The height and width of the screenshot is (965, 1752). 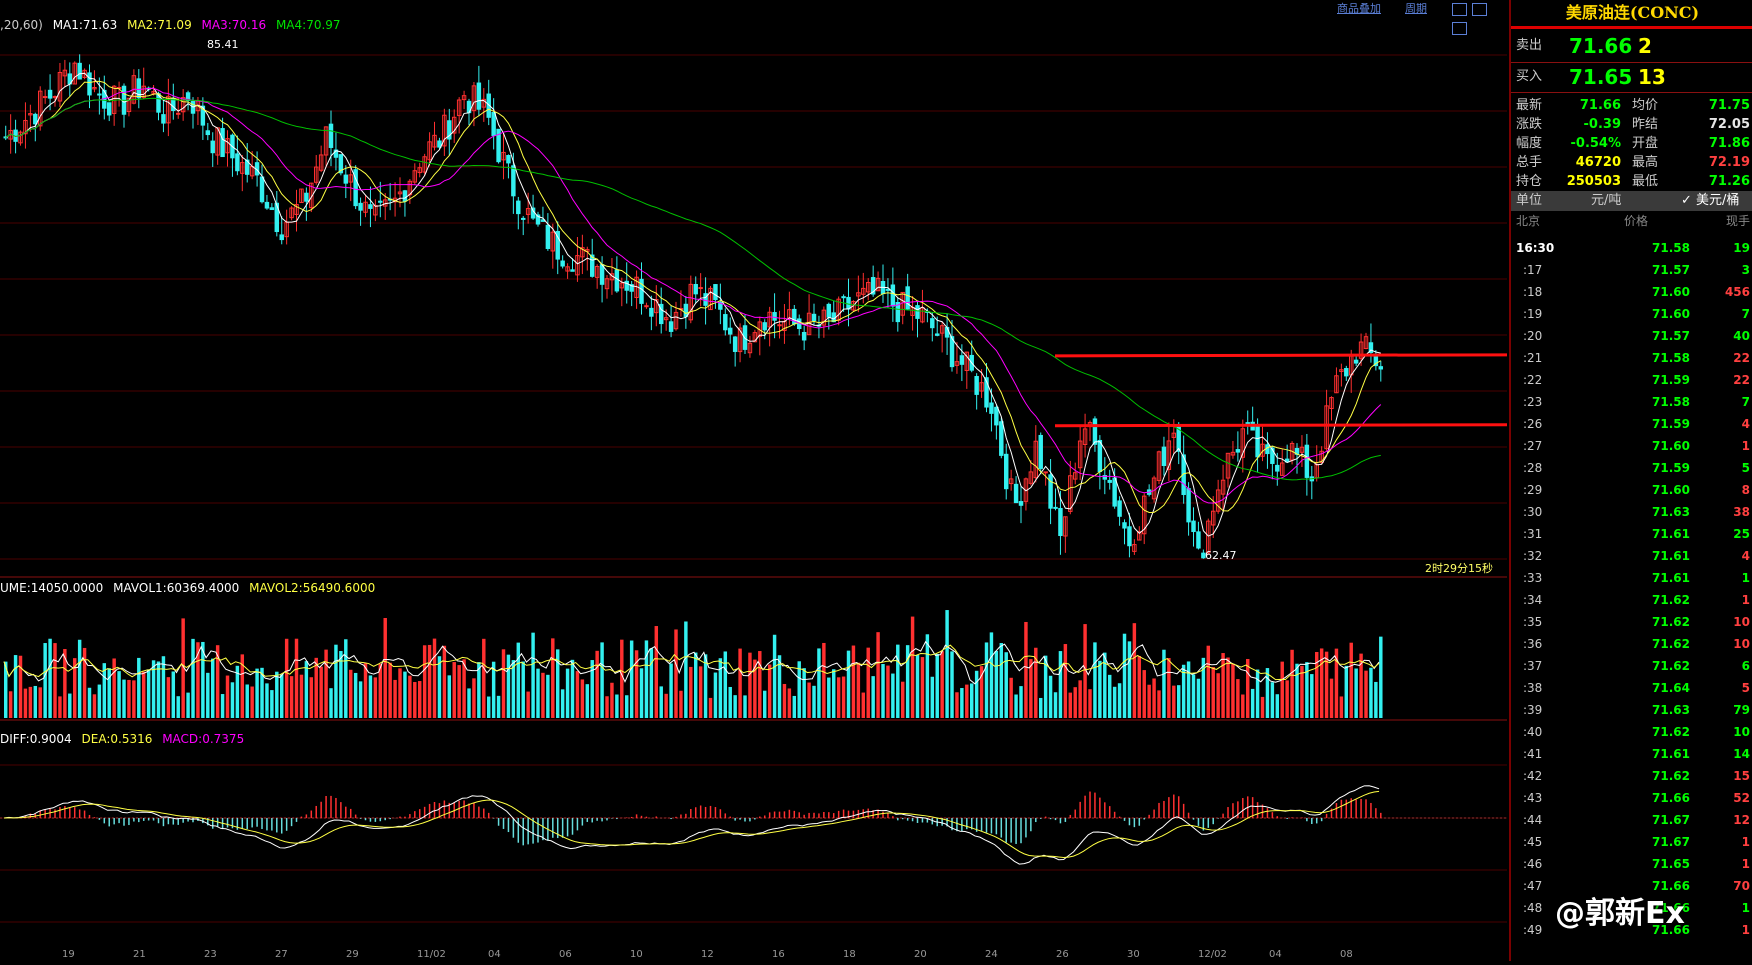 I want to click on high-price-label: 85.41, so click(x=223, y=44).